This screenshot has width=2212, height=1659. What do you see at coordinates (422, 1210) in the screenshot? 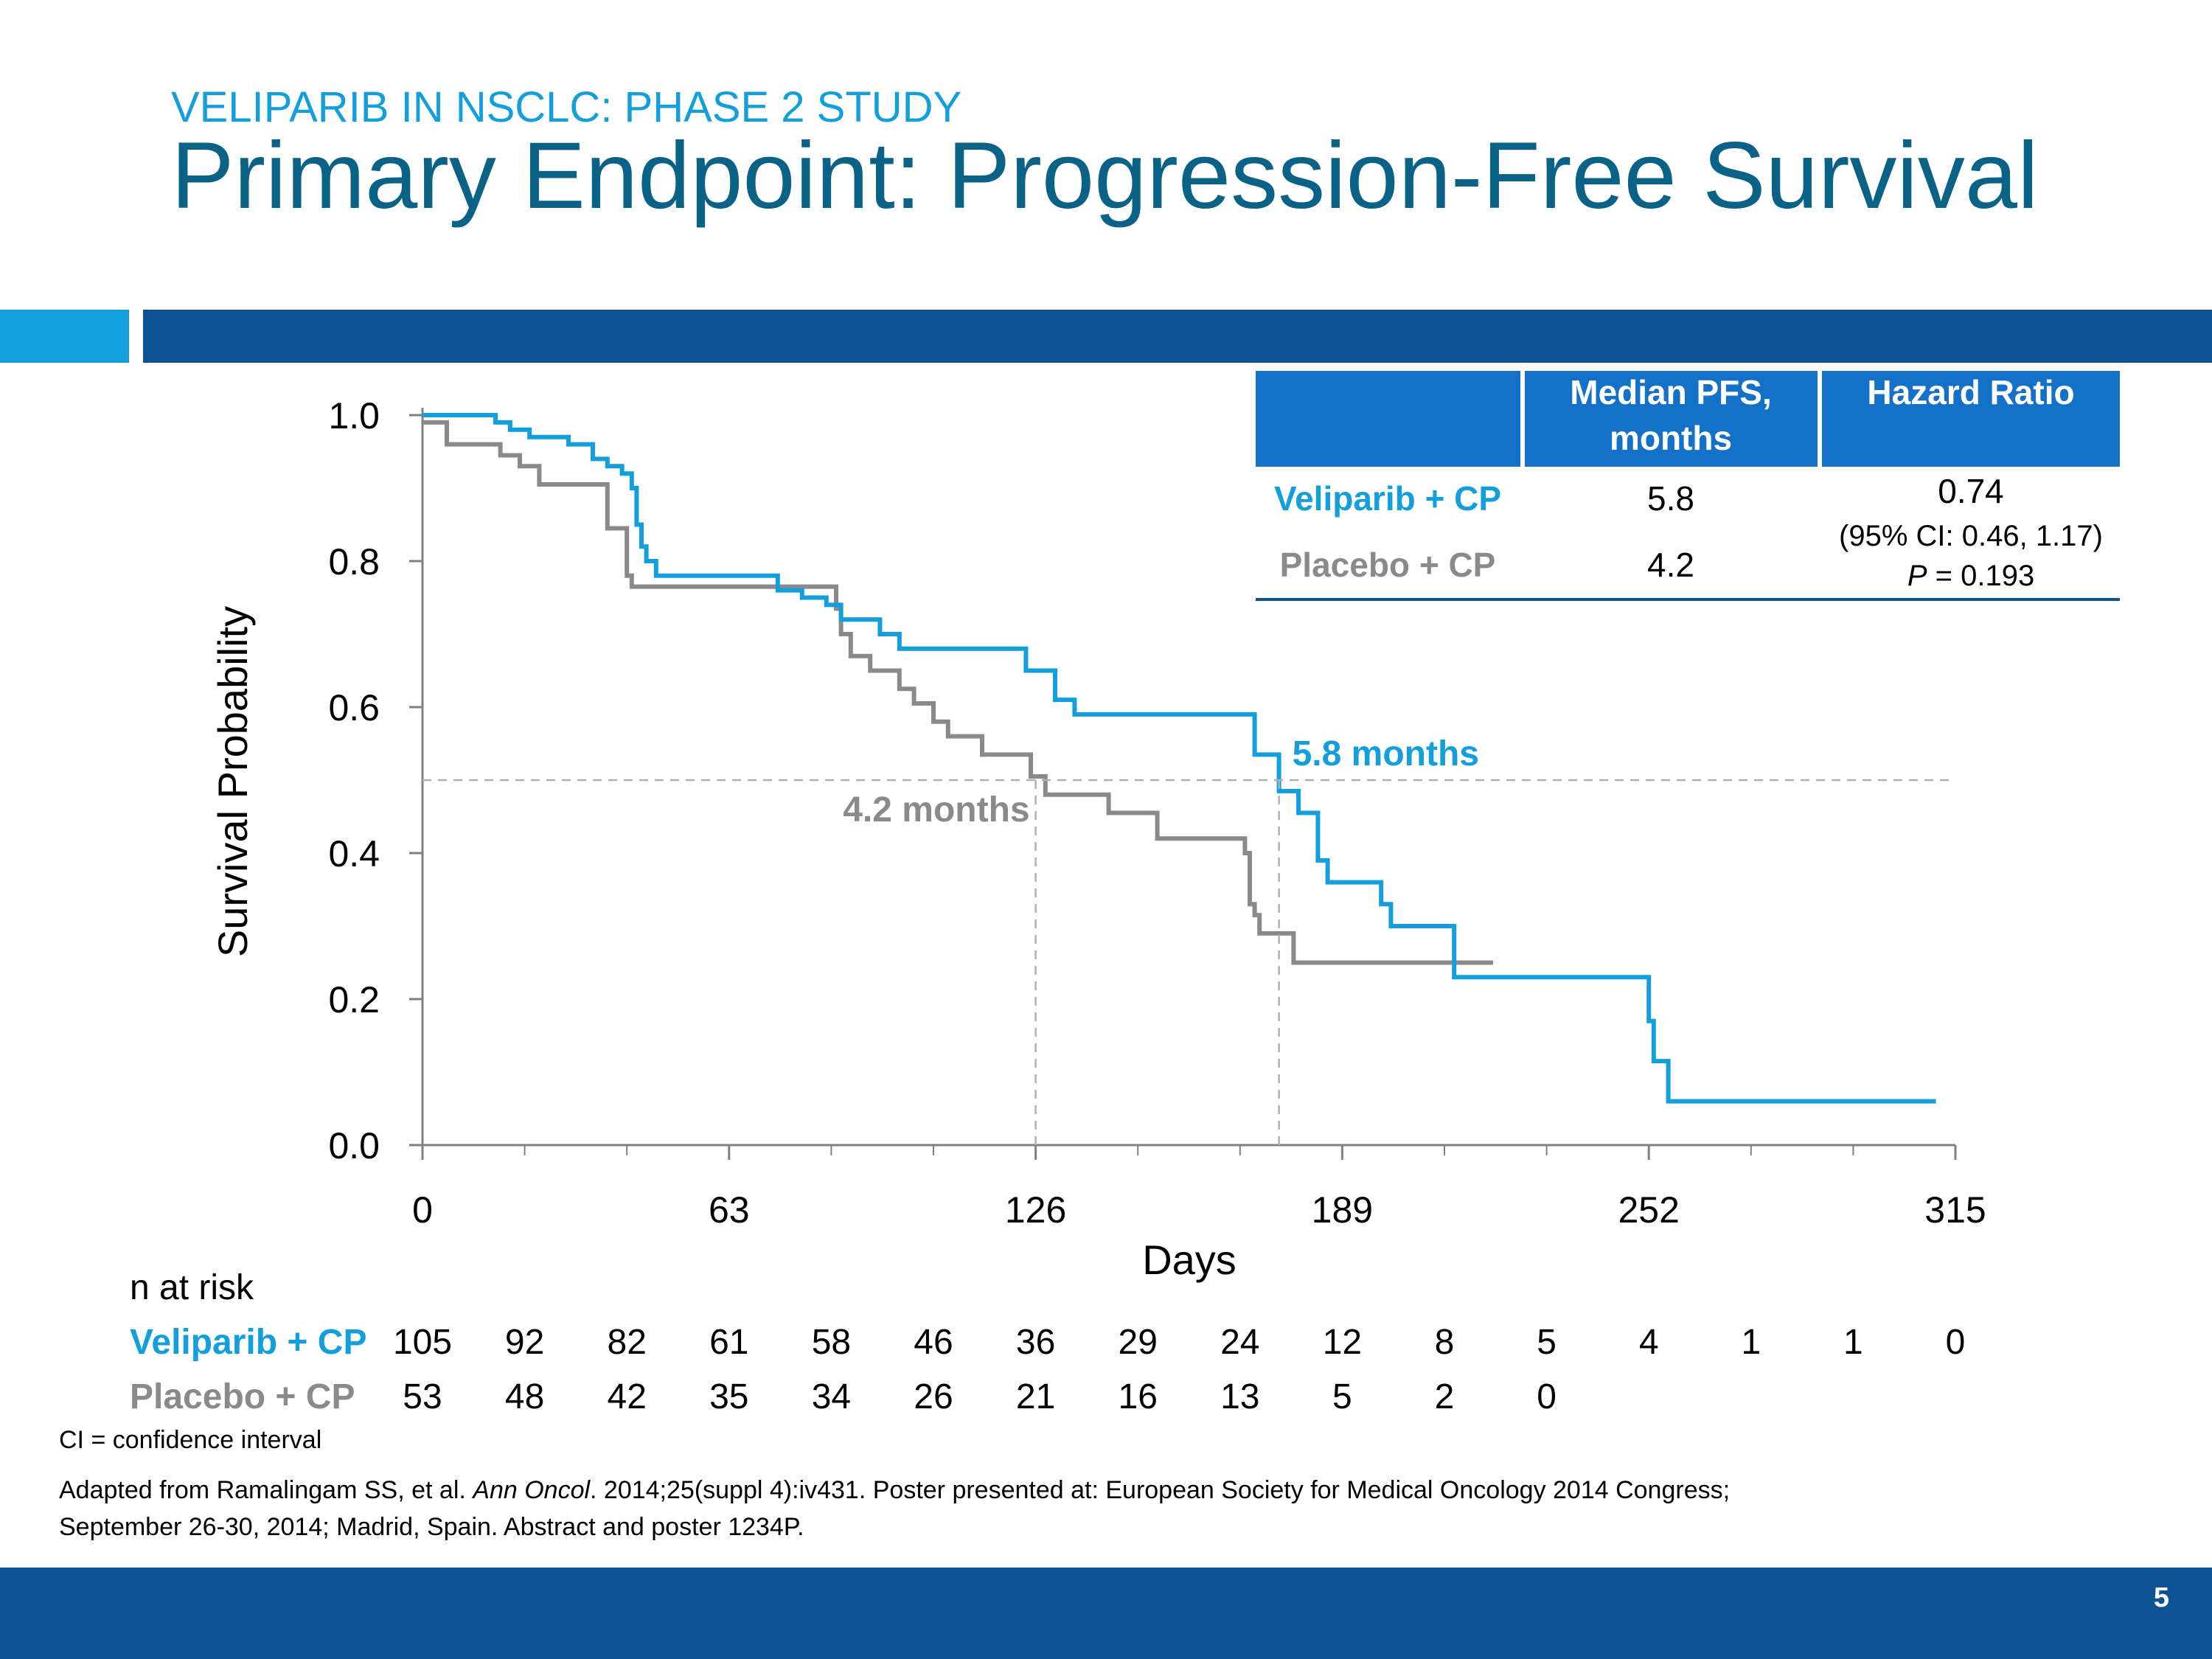
I see `x-tick-label: 0` at bounding box center [422, 1210].